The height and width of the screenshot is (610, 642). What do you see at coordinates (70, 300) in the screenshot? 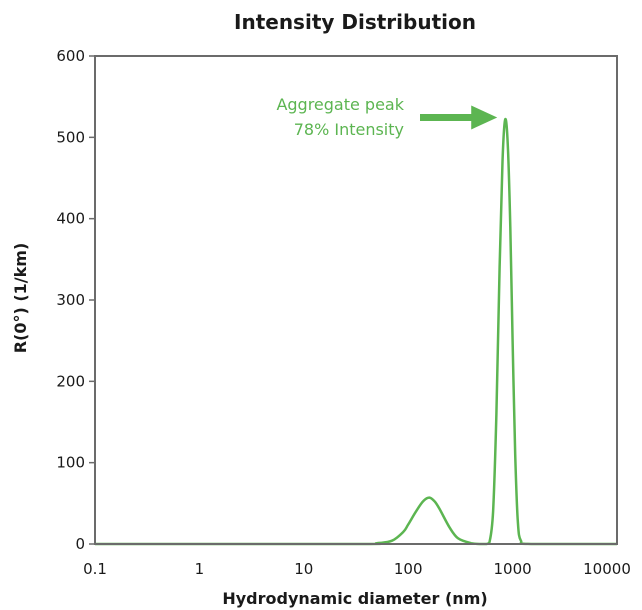
I see `y-tick-label: 300` at bounding box center [70, 300].